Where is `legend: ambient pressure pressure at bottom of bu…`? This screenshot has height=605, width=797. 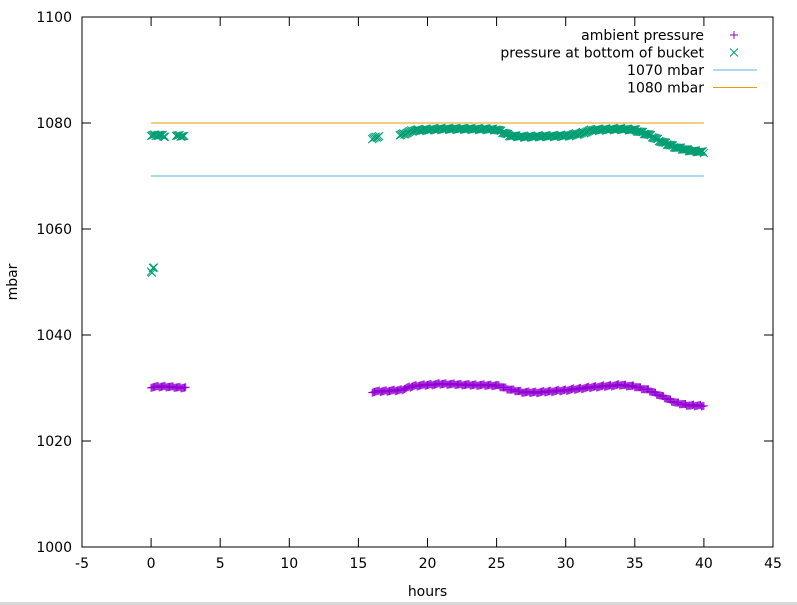
legend: ambient pressure pressure at bottom of bu… is located at coordinates (628, 62).